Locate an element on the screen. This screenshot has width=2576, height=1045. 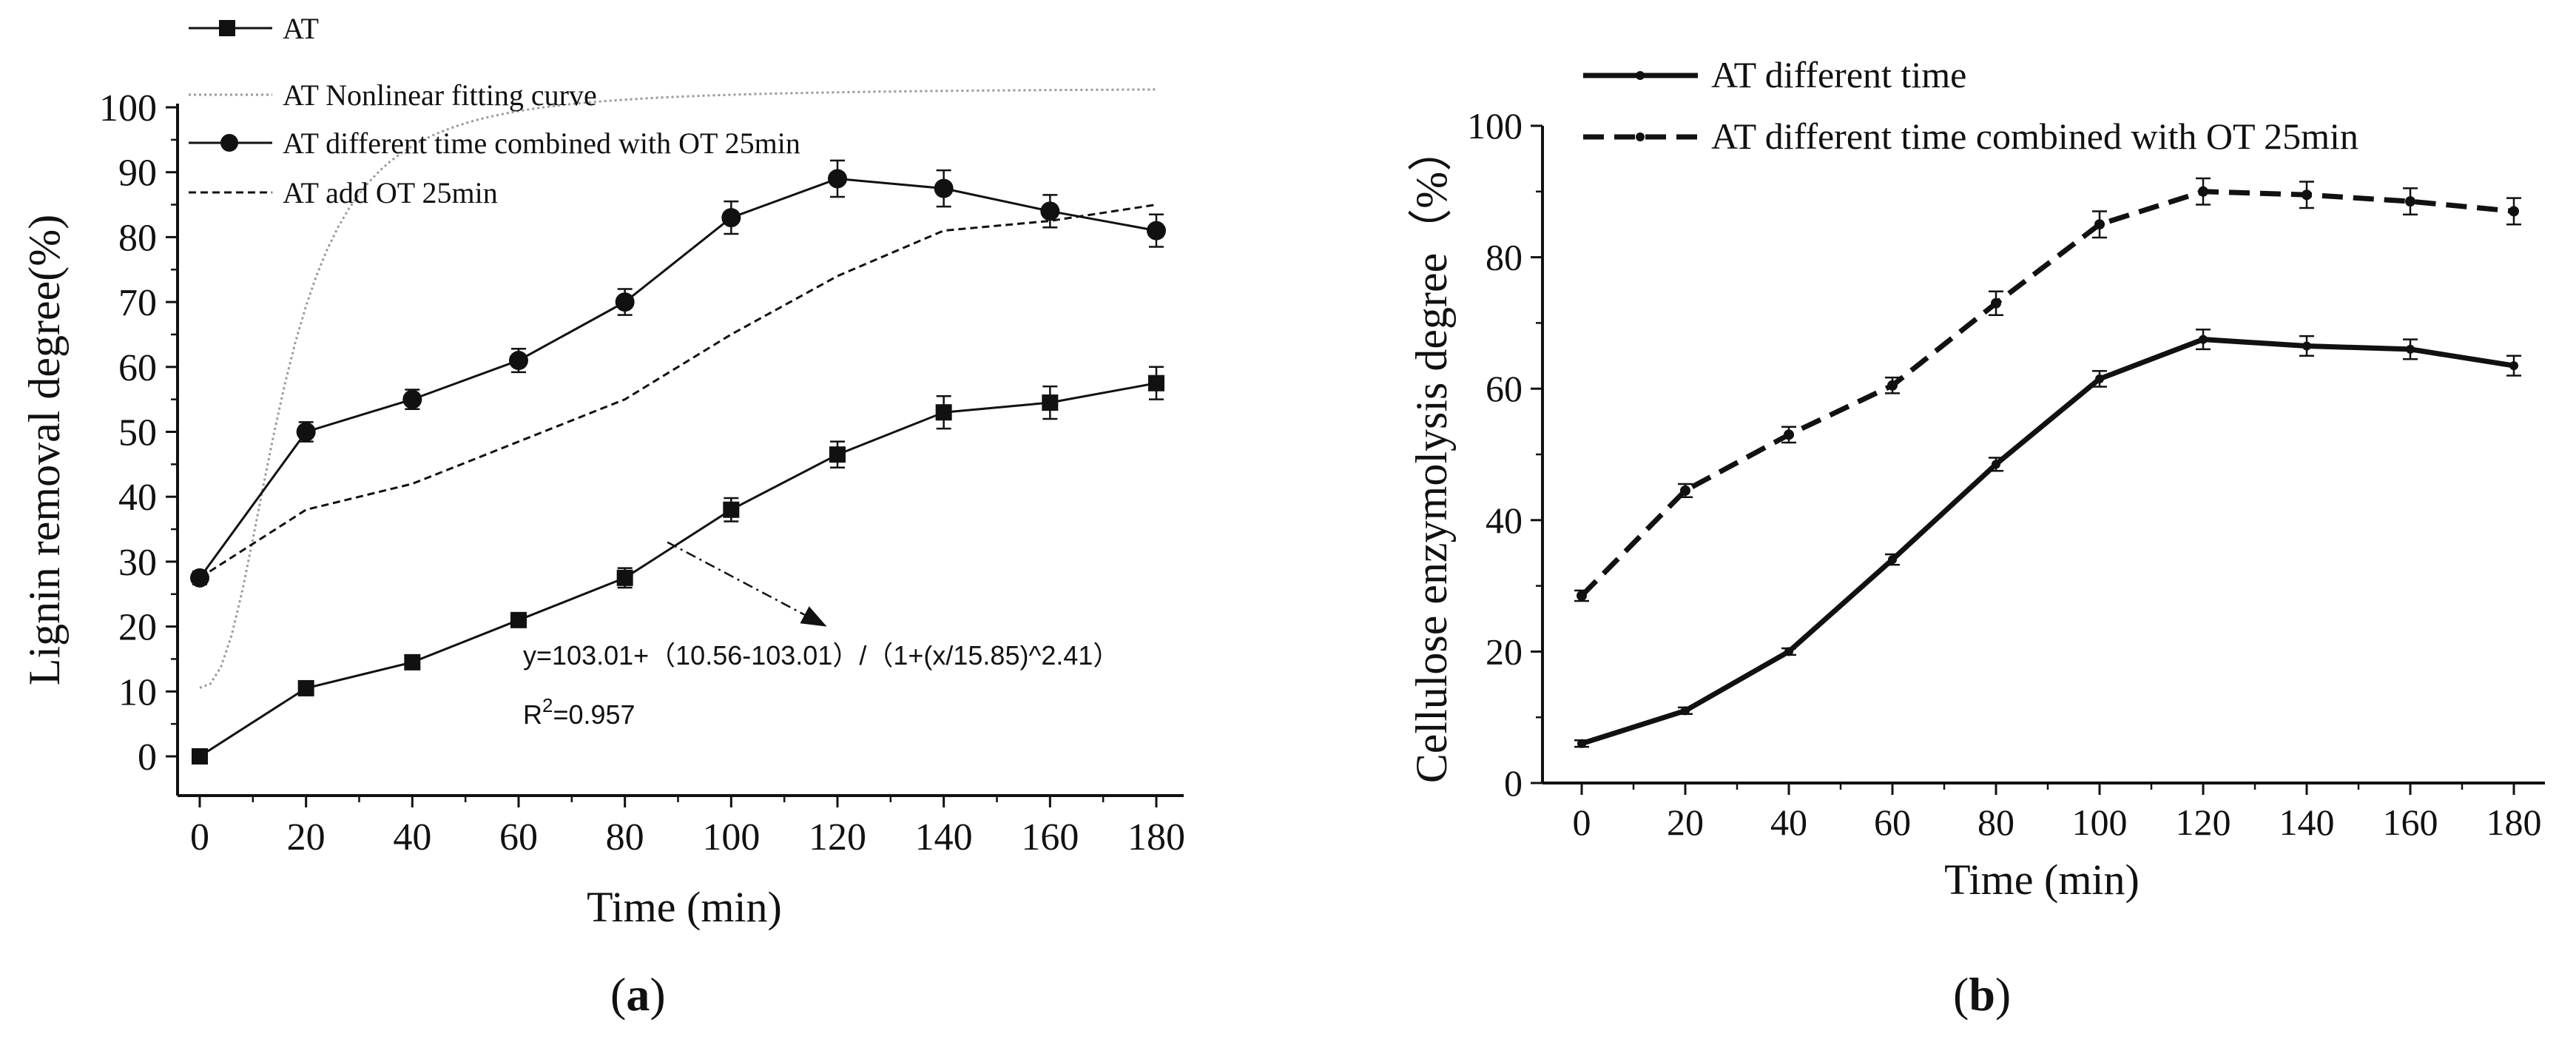
panel-b-caption: (b) is located at coordinates (1982, 994).